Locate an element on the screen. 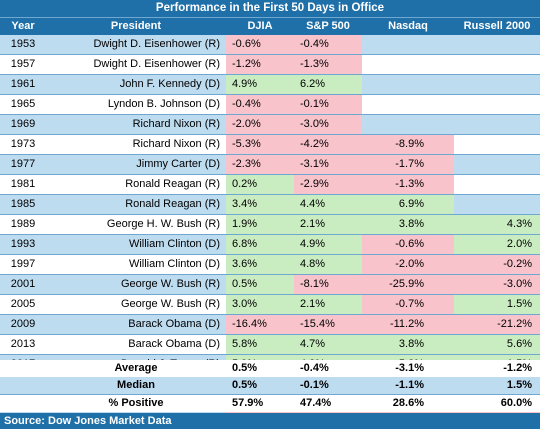 This screenshot has width=540, height=429. cell-sp500: -0.4% is located at coordinates (328, 44).